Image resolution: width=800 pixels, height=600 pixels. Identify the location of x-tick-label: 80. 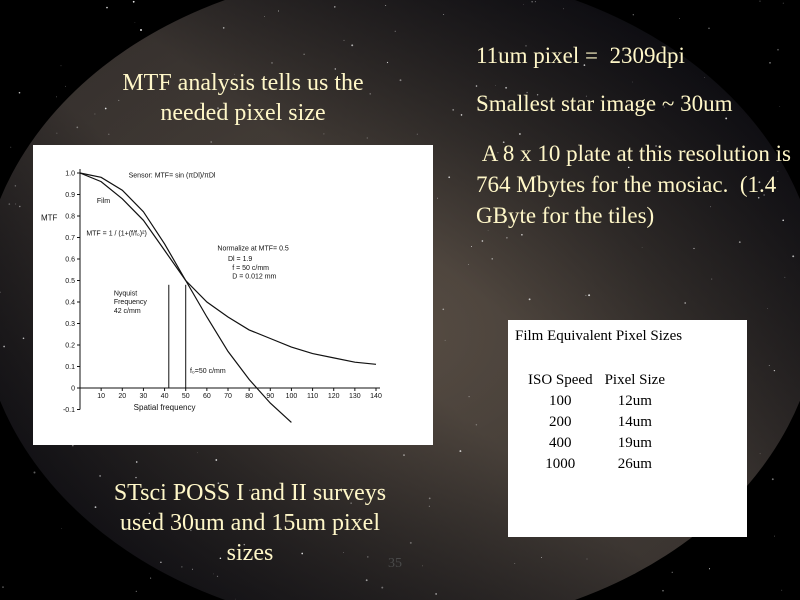
(249, 396).